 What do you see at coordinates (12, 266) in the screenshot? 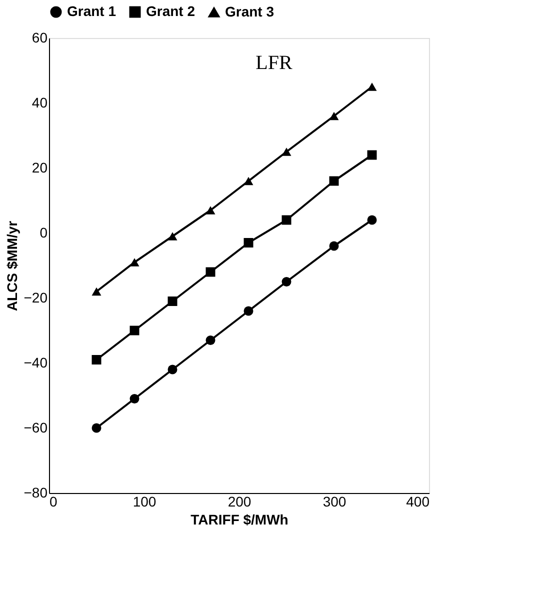
I see `y-axis-title: ALCS $MM/yr` at bounding box center [12, 266].